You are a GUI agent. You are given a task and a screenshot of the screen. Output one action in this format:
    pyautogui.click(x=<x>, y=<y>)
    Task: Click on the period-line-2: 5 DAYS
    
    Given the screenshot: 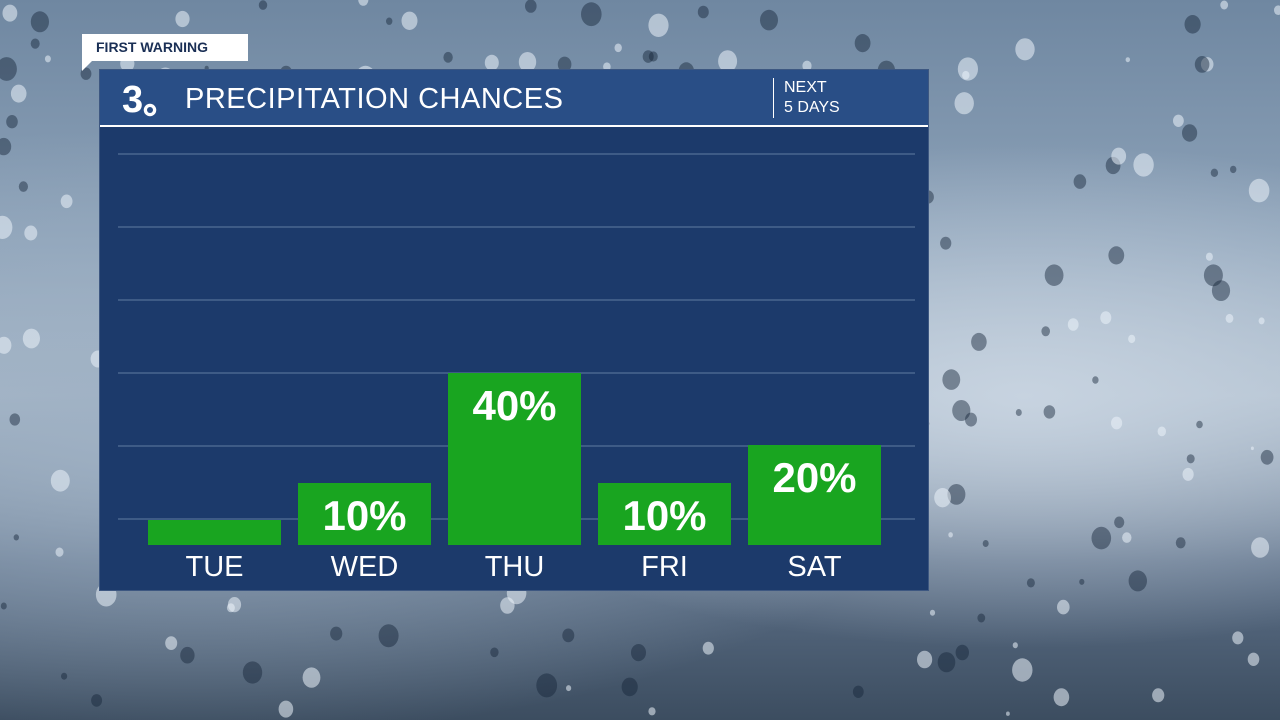 What is the action you would take?
    pyautogui.click(x=812, y=107)
    